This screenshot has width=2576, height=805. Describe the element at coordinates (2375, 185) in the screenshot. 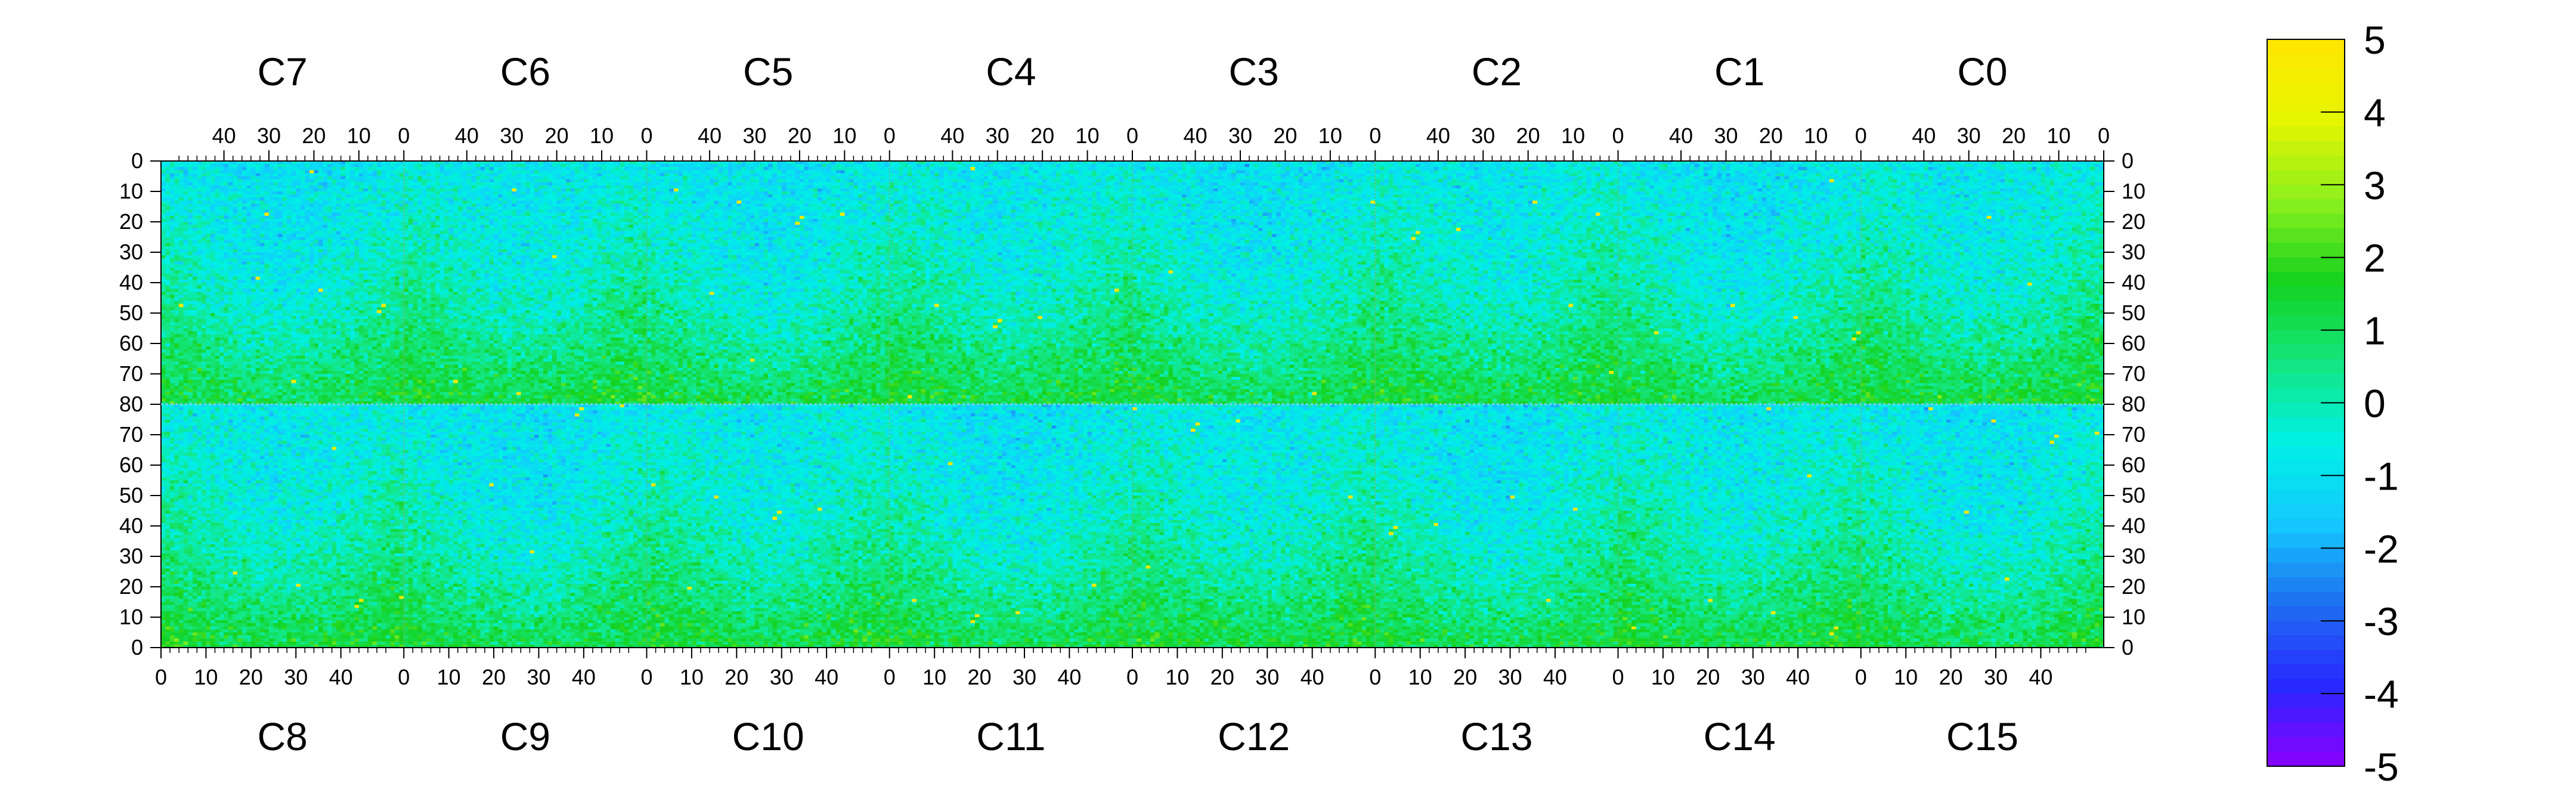

I see `colorbar-tick-label: 3` at that location.